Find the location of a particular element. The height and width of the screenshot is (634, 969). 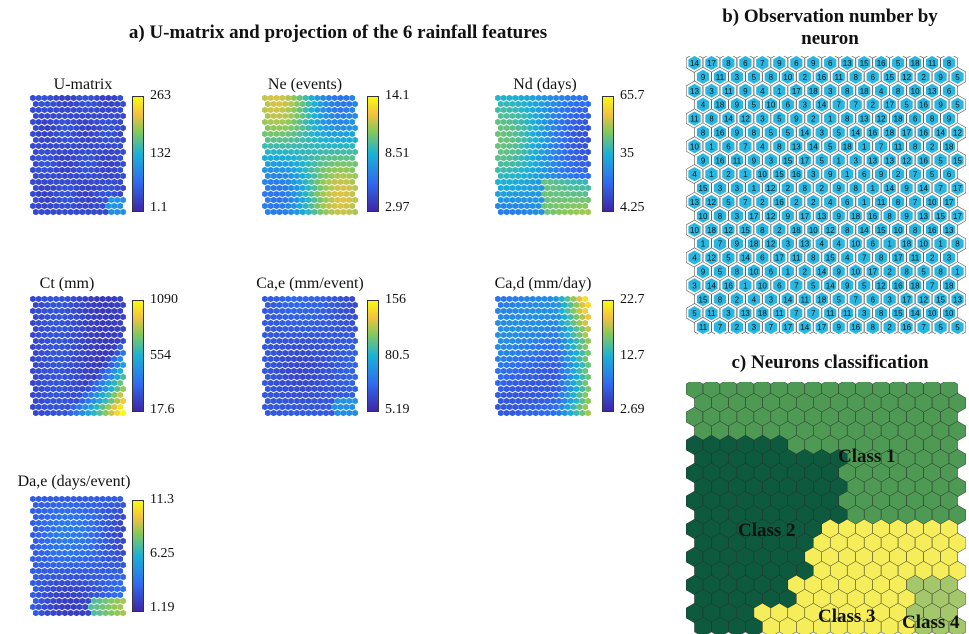

obs-count-label: 10 is located at coordinates (703, 216).